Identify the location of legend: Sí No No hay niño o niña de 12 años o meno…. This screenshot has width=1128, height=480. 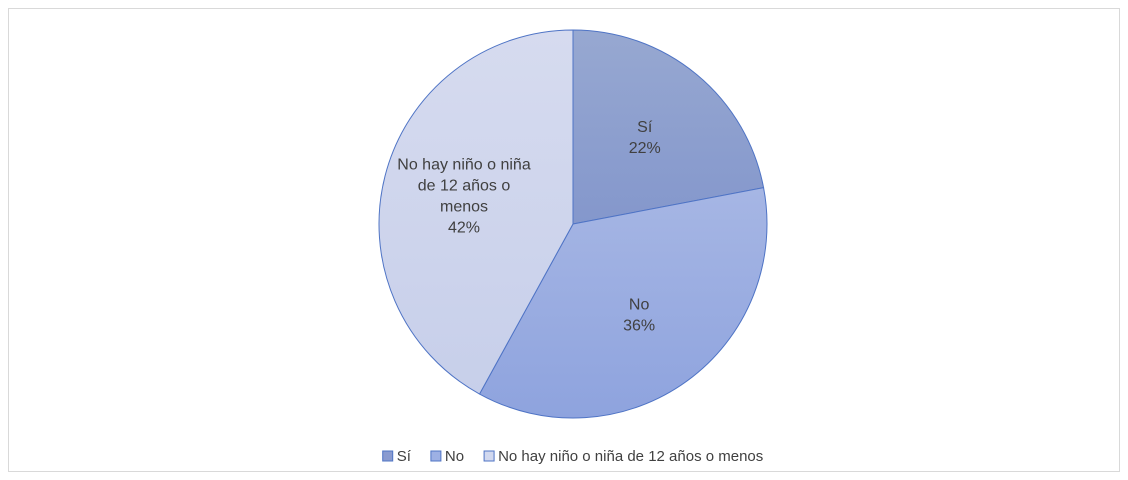
(572, 456).